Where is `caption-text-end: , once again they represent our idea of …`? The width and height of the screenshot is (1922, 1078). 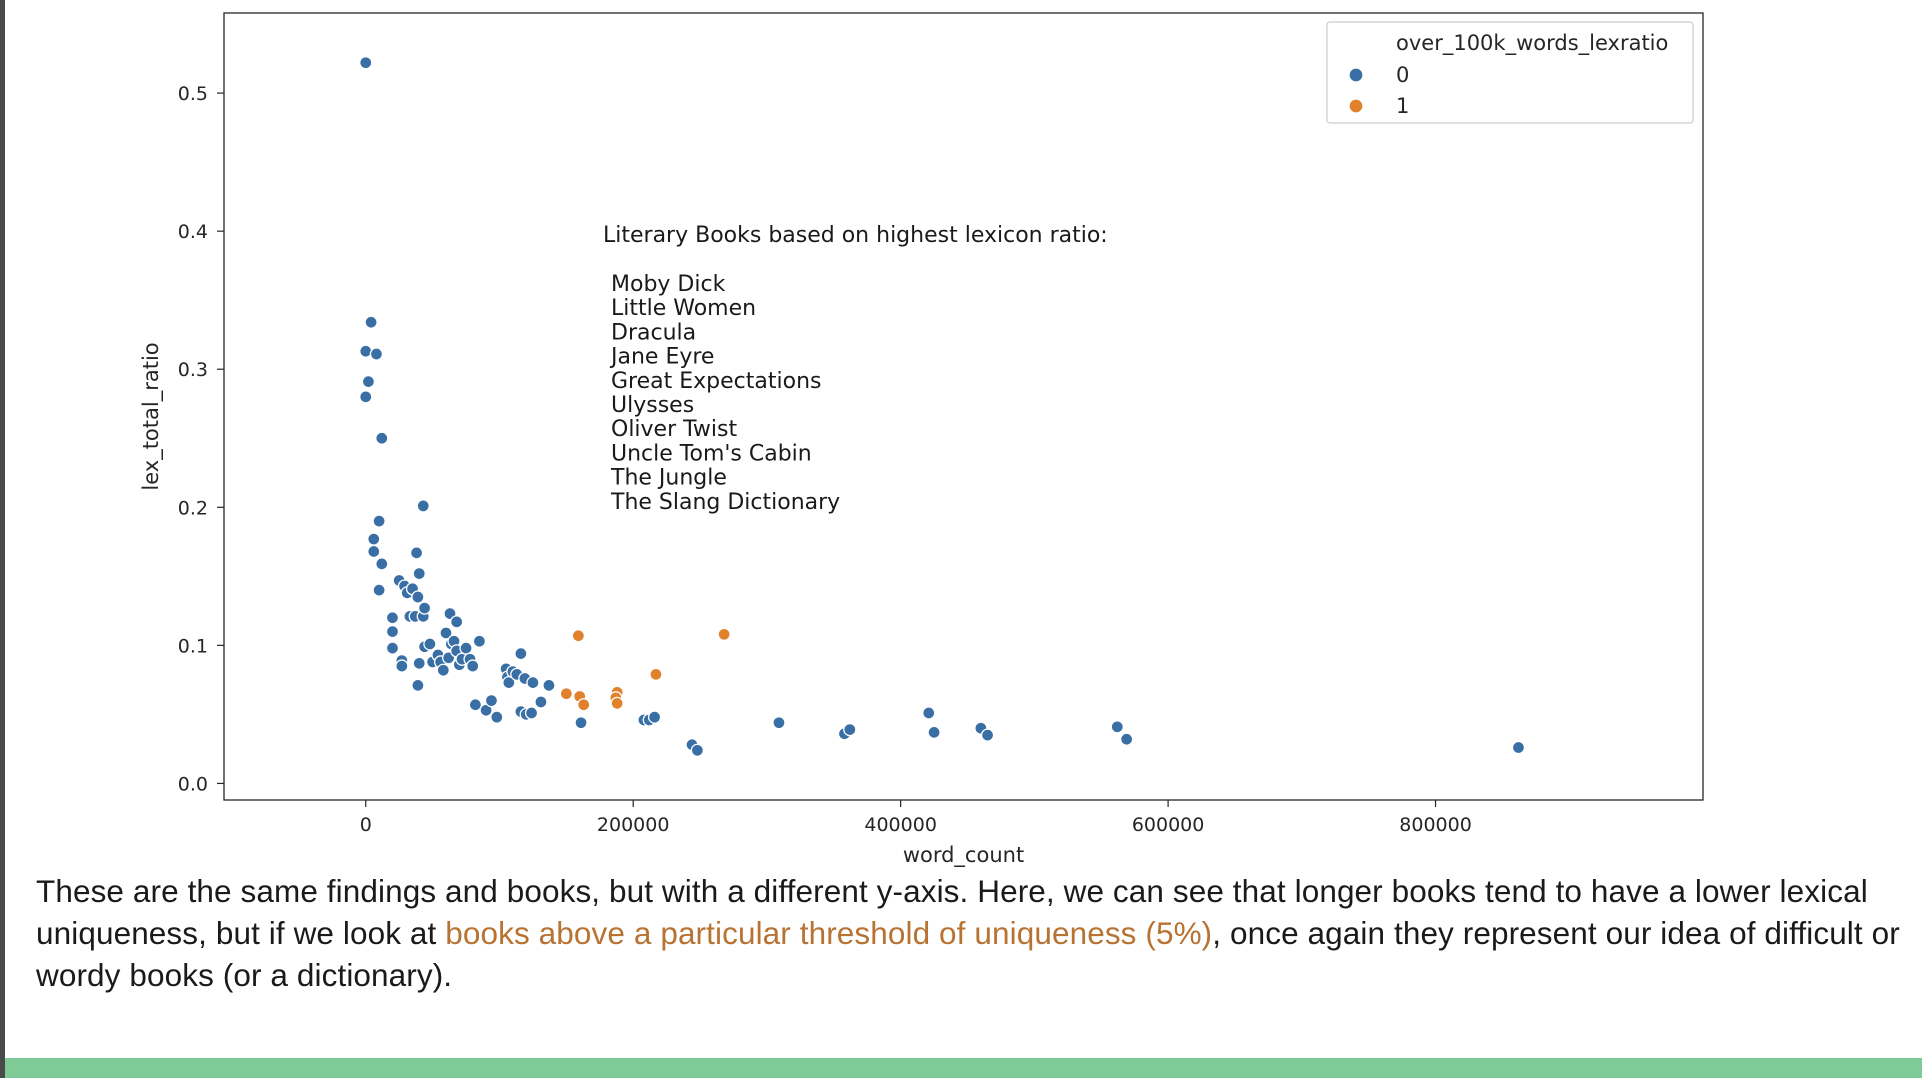
caption-text-end: , once again they represent our idea of … is located at coordinates (968, 954).